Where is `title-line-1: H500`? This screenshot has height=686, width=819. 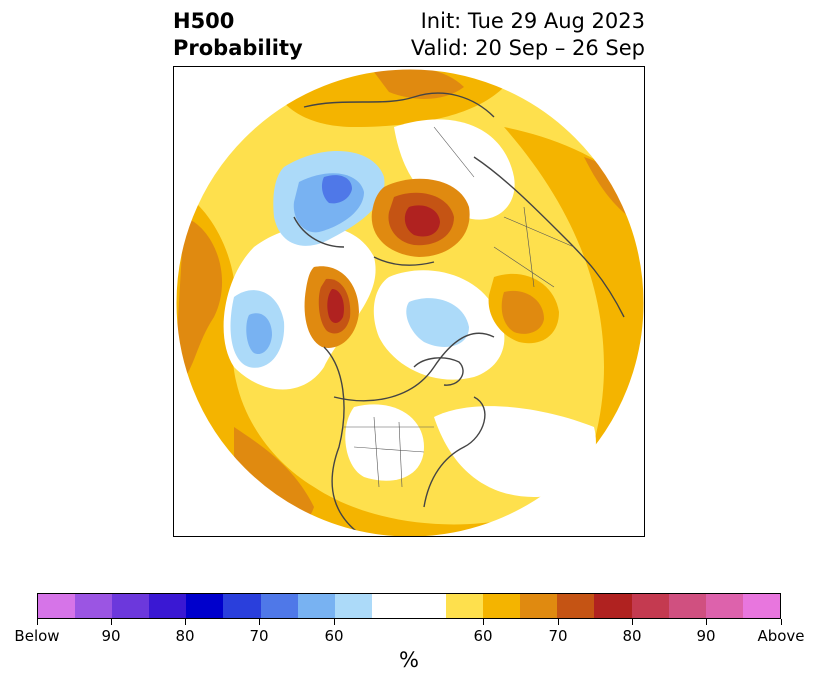 title-line-1: H500 is located at coordinates (204, 21).